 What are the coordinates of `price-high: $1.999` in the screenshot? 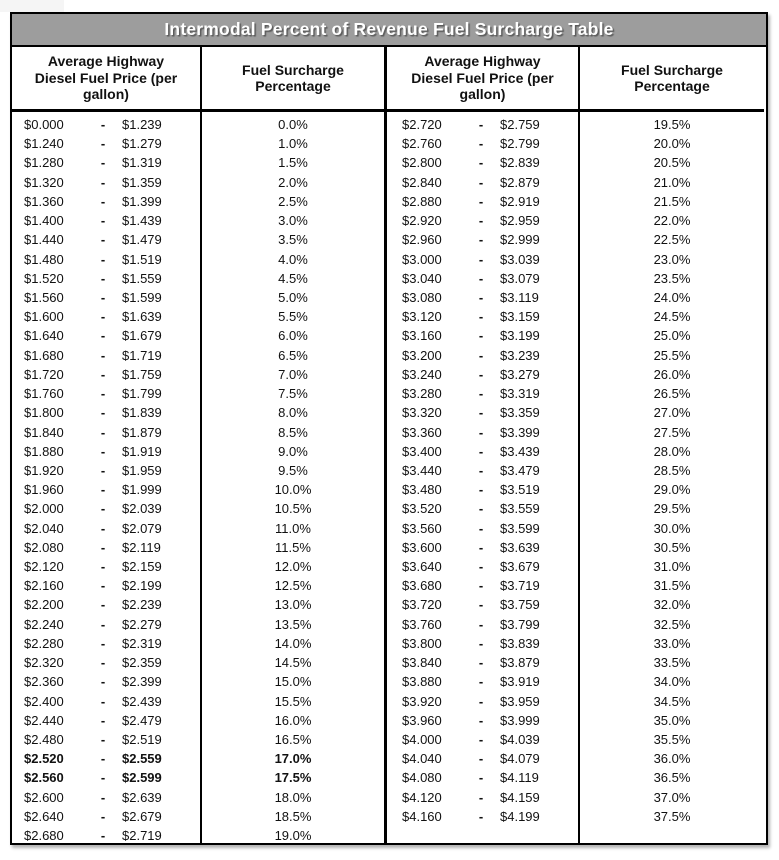 It's located at (142, 490).